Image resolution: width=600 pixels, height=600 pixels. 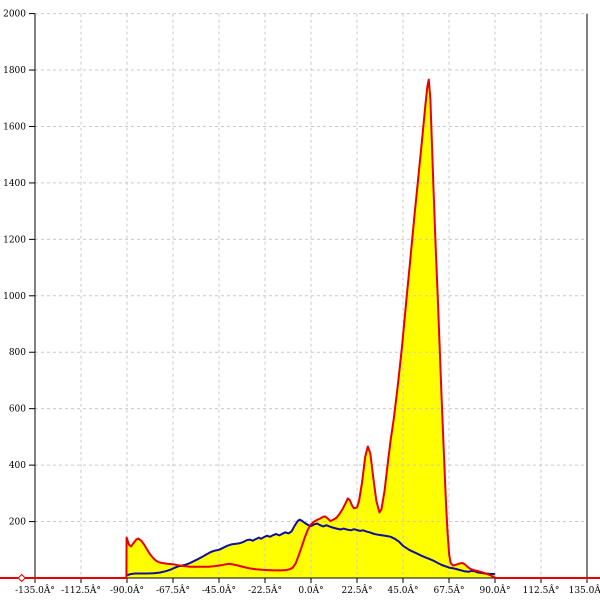 What do you see at coordinates (127, 590) in the screenshot?
I see `x-tick-label: -90.0Â°` at bounding box center [127, 590].